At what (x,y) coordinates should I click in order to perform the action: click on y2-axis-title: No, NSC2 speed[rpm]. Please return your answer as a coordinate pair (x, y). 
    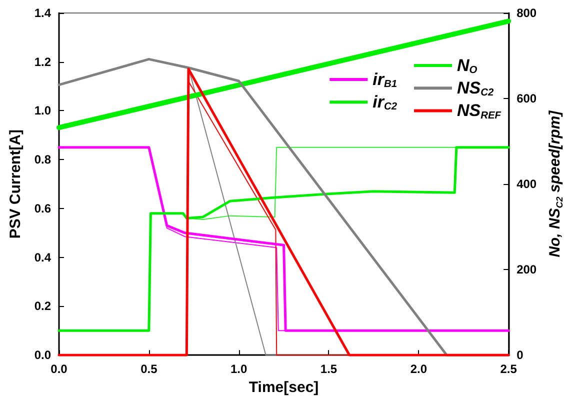
    Looking at the image, I should click on (555, 184).